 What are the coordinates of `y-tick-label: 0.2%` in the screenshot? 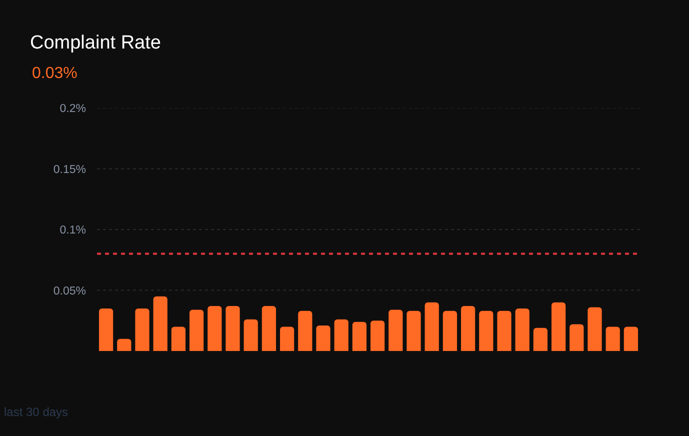 It's located at (73, 109).